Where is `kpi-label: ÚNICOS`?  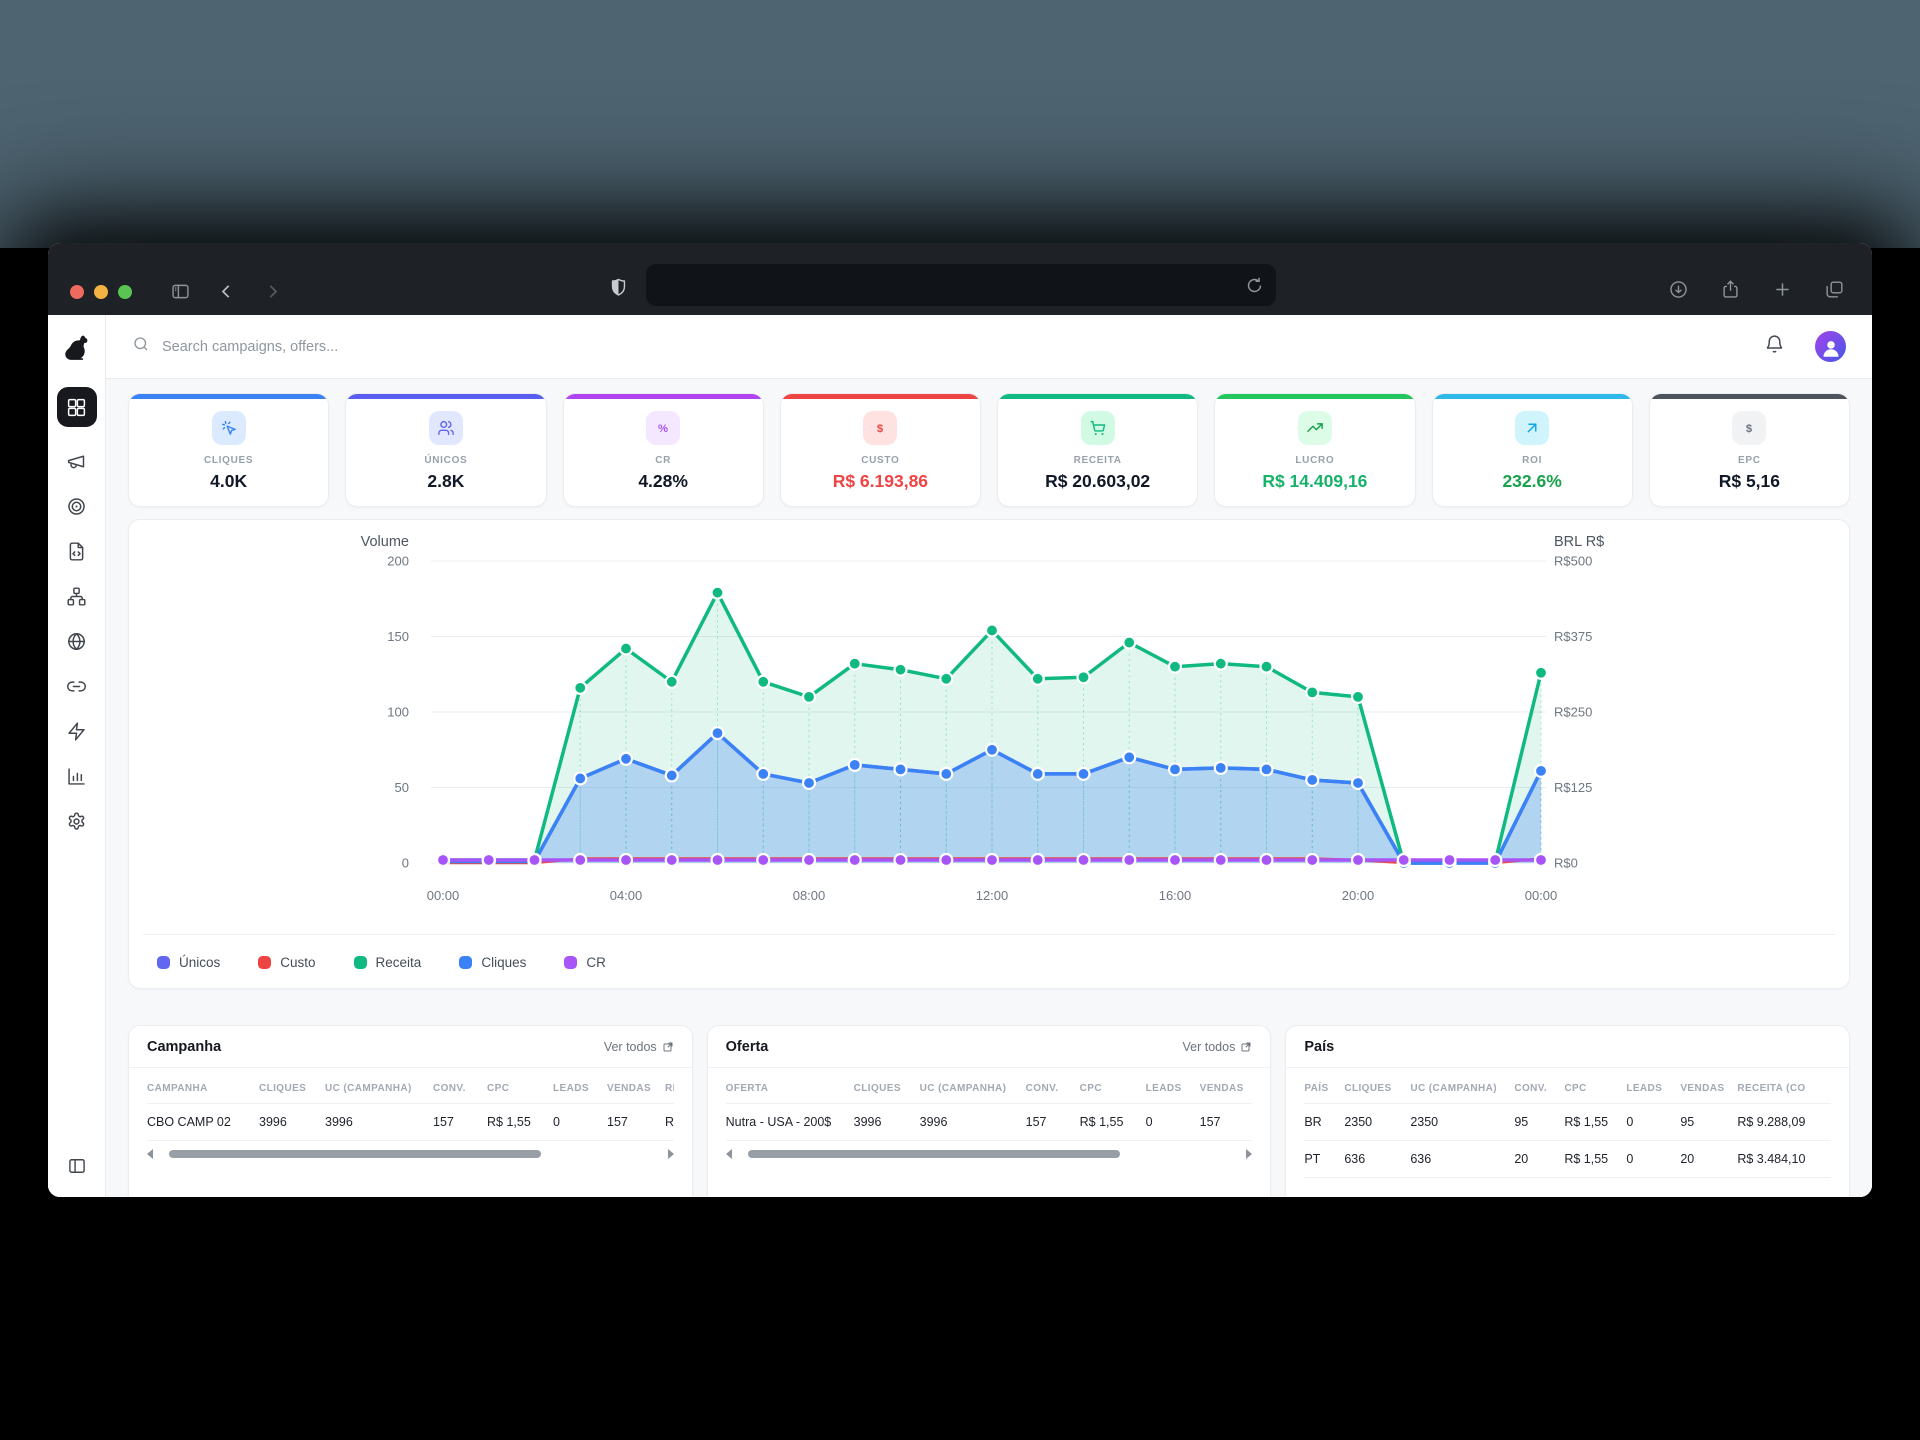
kpi-label: ÚNICOS is located at coordinates (446, 460).